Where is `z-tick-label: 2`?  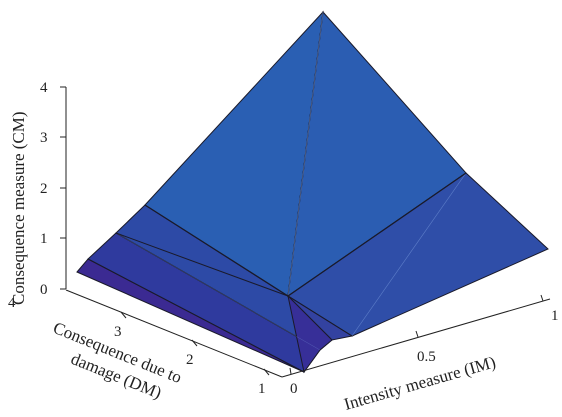 z-tick-label: 2 is located at coordinates (44, 189).